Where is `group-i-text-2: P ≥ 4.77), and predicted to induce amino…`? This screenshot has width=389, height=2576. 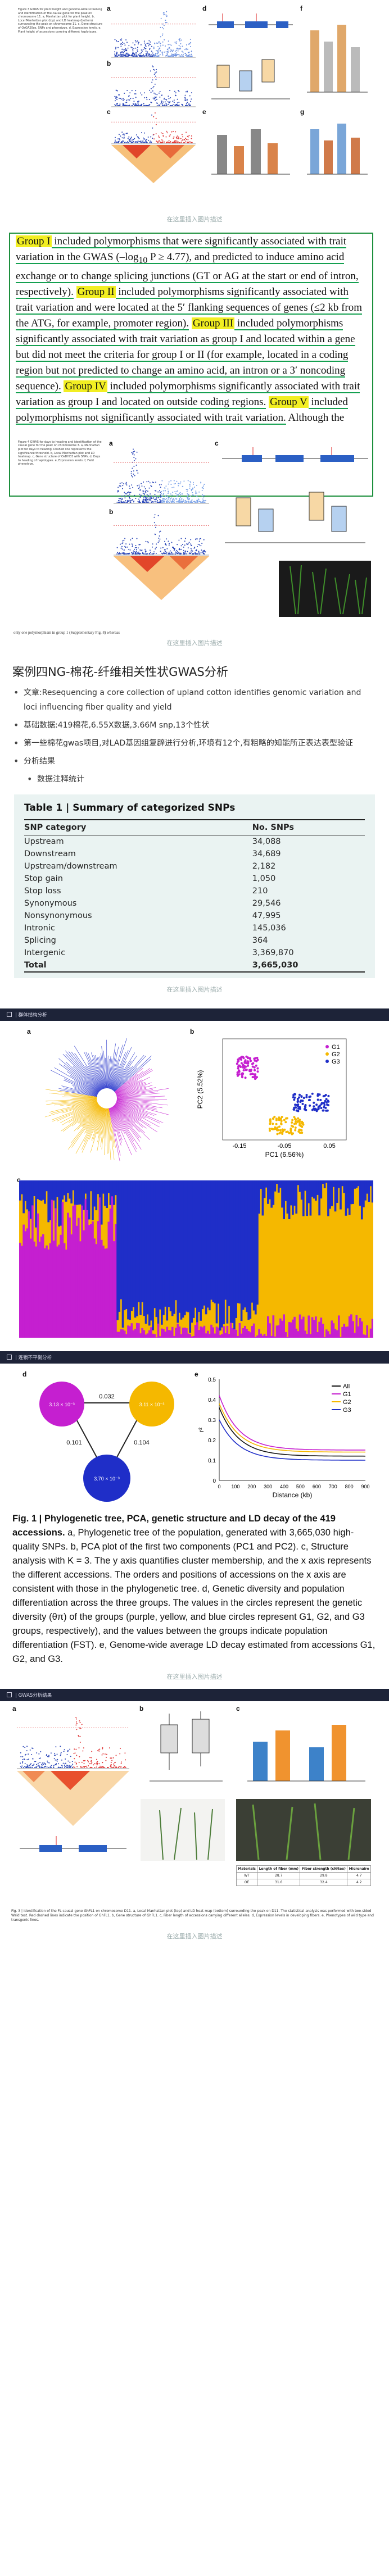
group-i-text-2: P ≥ 4.77), and predicted to induce amino… is located at coordinates (187, 275).